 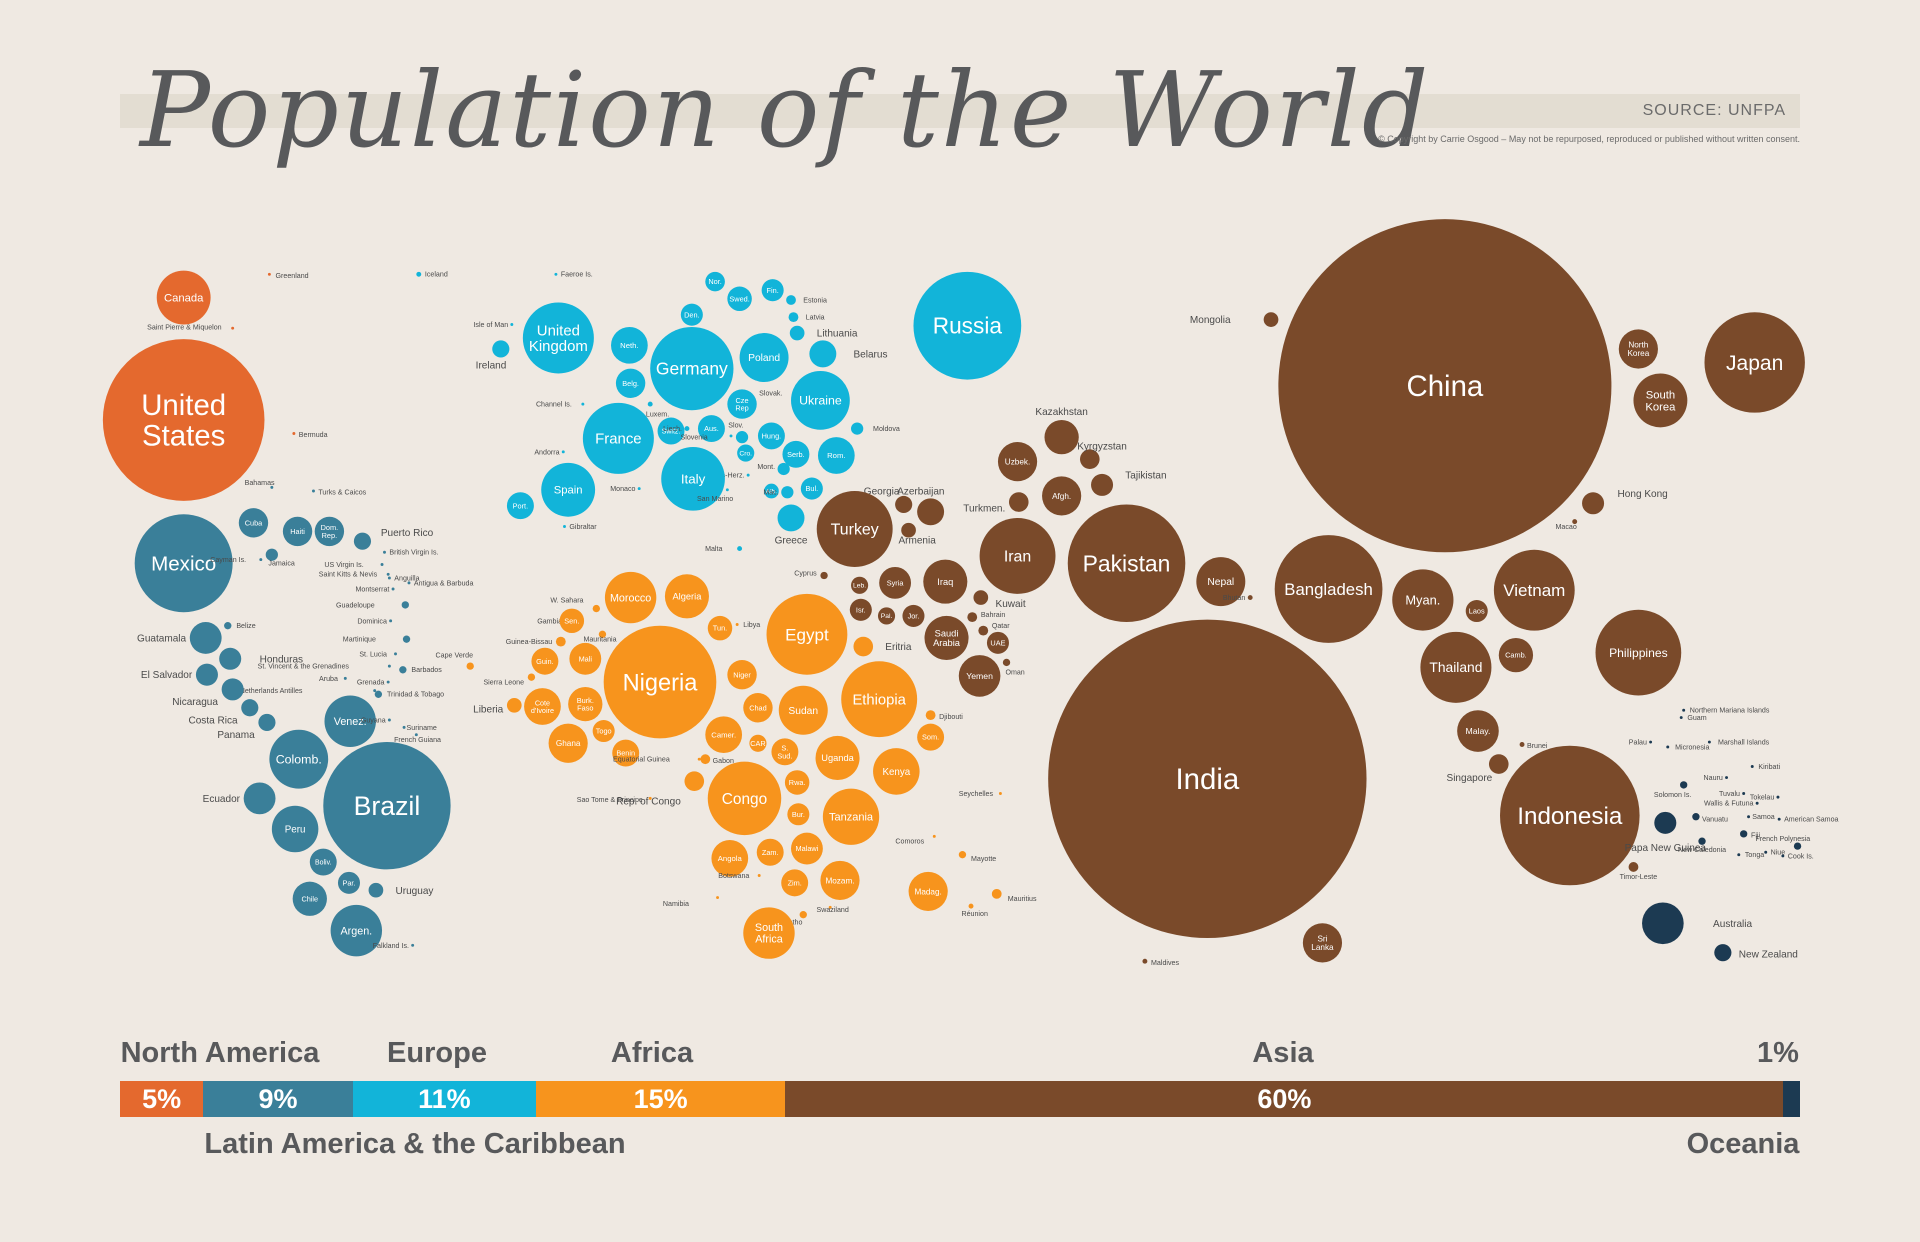 What do you see at coordinates (860, 609) in the screenshot?
I see `bubble-isr` at bounding box center [860, 609].